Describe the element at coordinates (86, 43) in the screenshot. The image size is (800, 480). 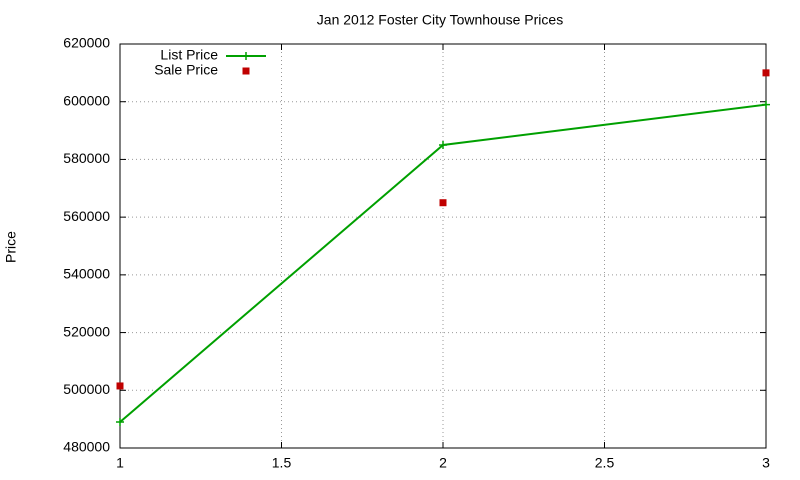
I see `y-tick-label: 620000` at that location.